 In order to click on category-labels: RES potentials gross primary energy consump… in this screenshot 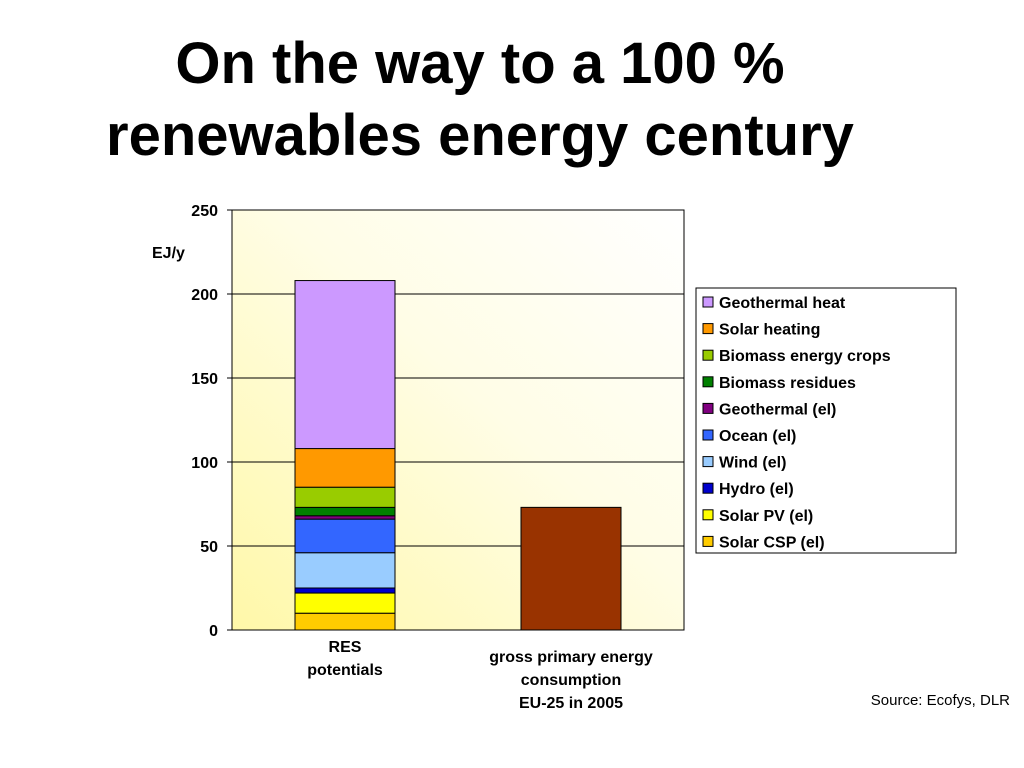, I will do `click(480, 675)`.